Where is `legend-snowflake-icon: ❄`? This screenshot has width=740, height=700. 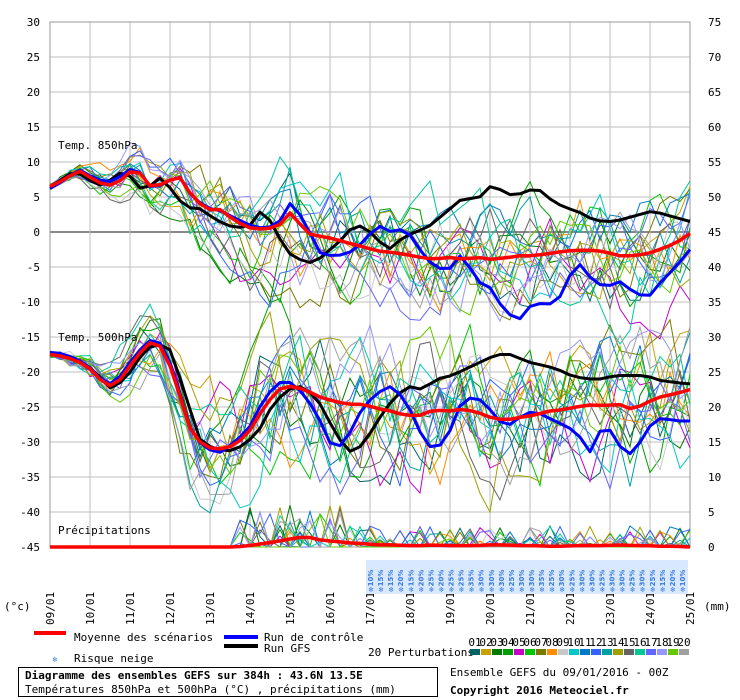 legend-snowflake-icon: ❄ is located at coordinates (55, 660).